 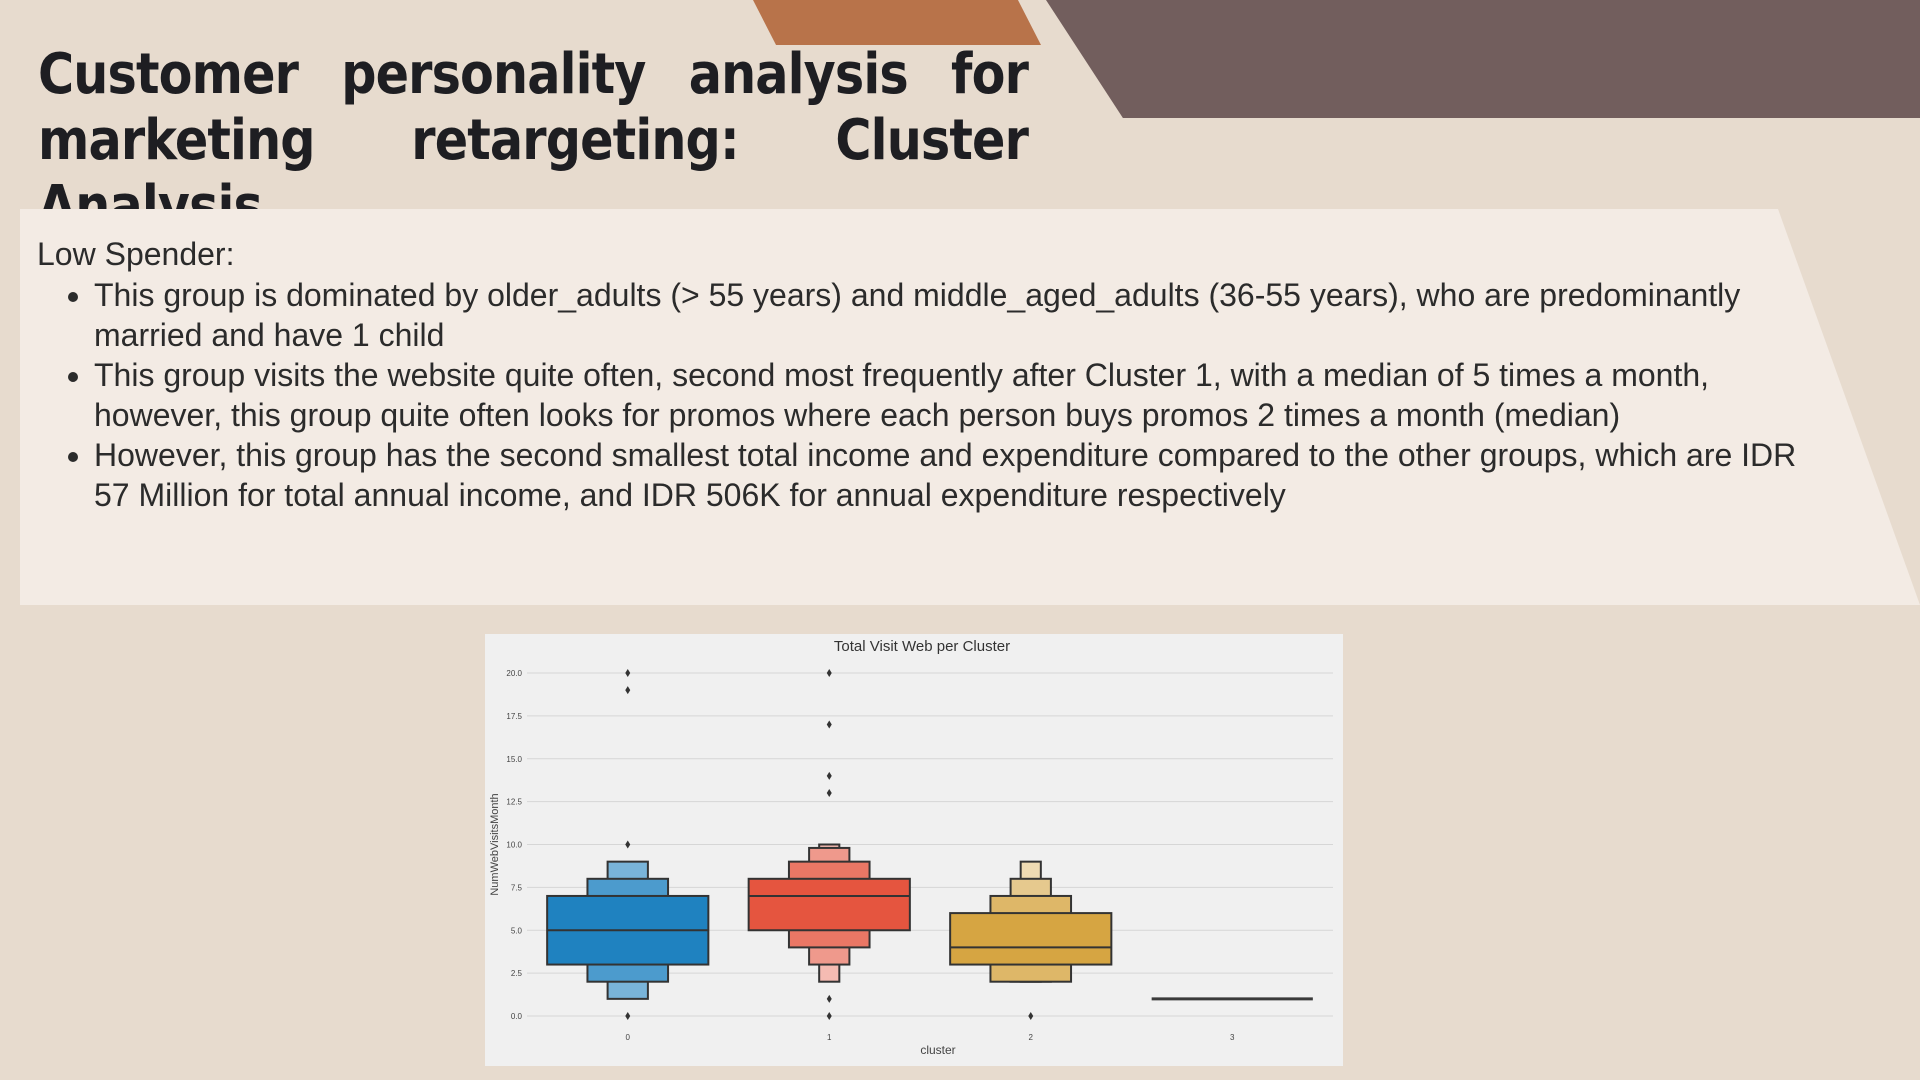 What do you see at coordinates (1031, 1037) in the screenshot?
I see `x-tick-label: 2` at bounding box center [1031, 1037].